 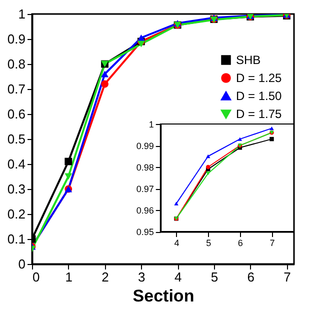 What do you see at coordinates (16, 89) in the screenshot?
I see `y-tick-label: 0.7` at bounding box center [16, 89].